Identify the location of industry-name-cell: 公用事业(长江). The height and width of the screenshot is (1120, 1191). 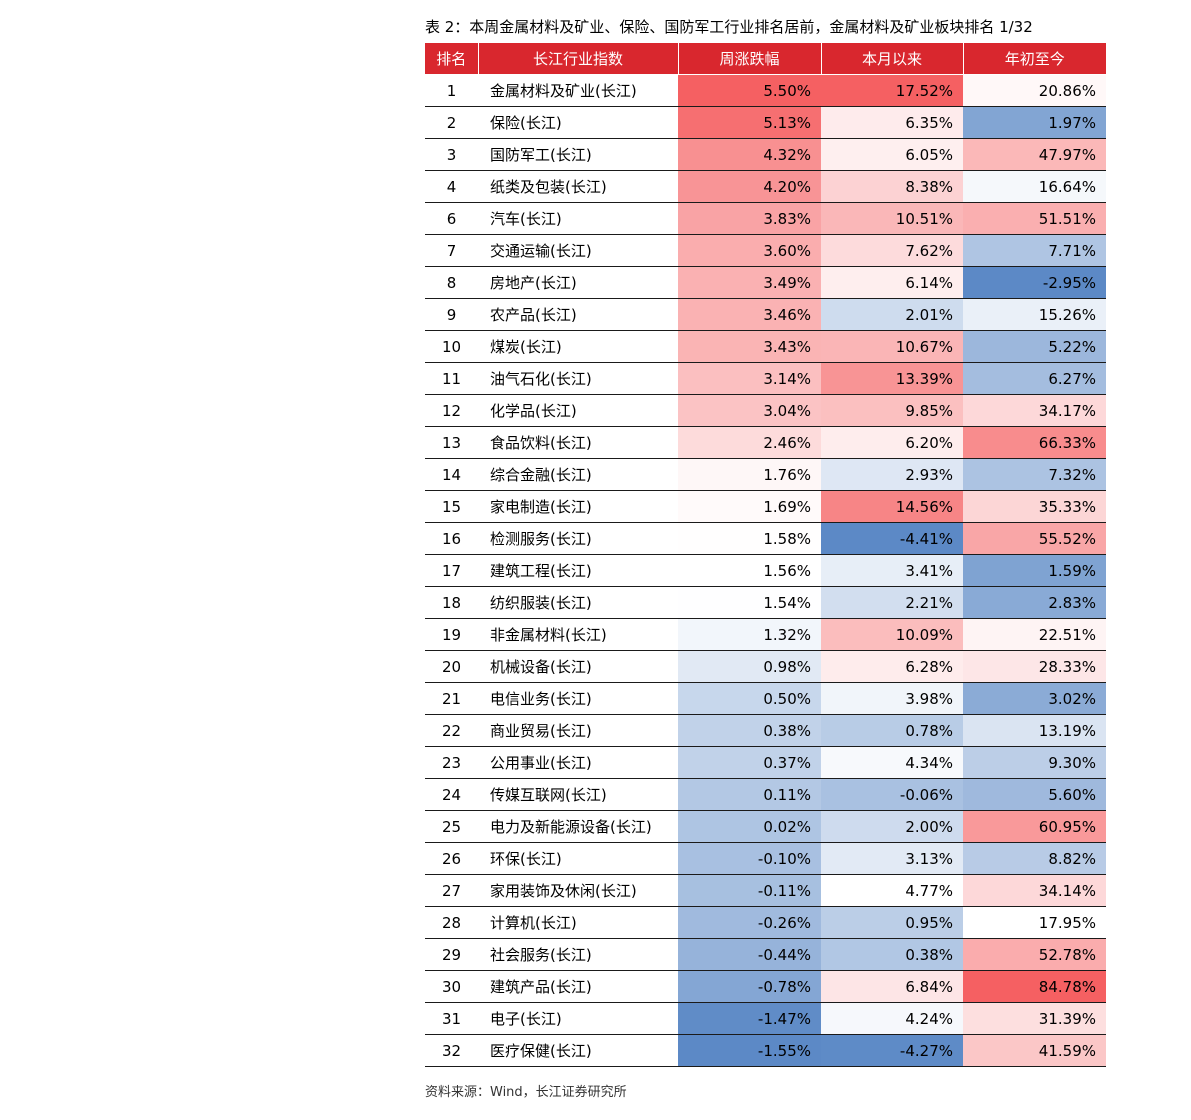
(578, 762).